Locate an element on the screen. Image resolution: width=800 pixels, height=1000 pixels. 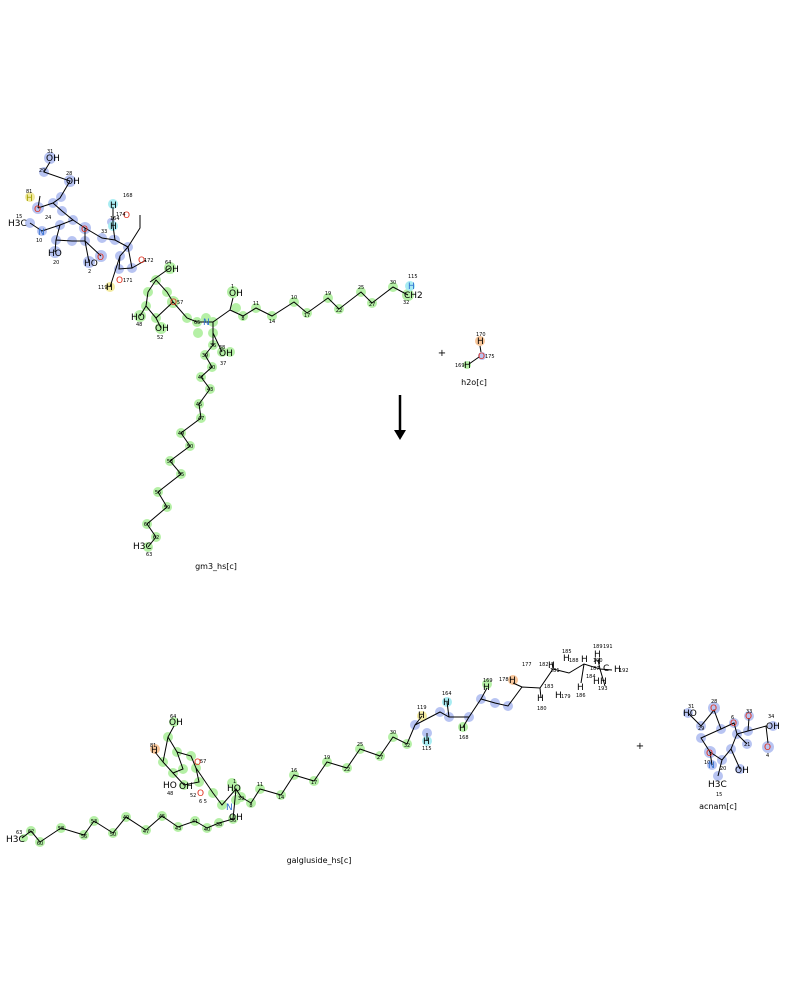
acnam-label-31: 31 is located at coordinates (691, 707).